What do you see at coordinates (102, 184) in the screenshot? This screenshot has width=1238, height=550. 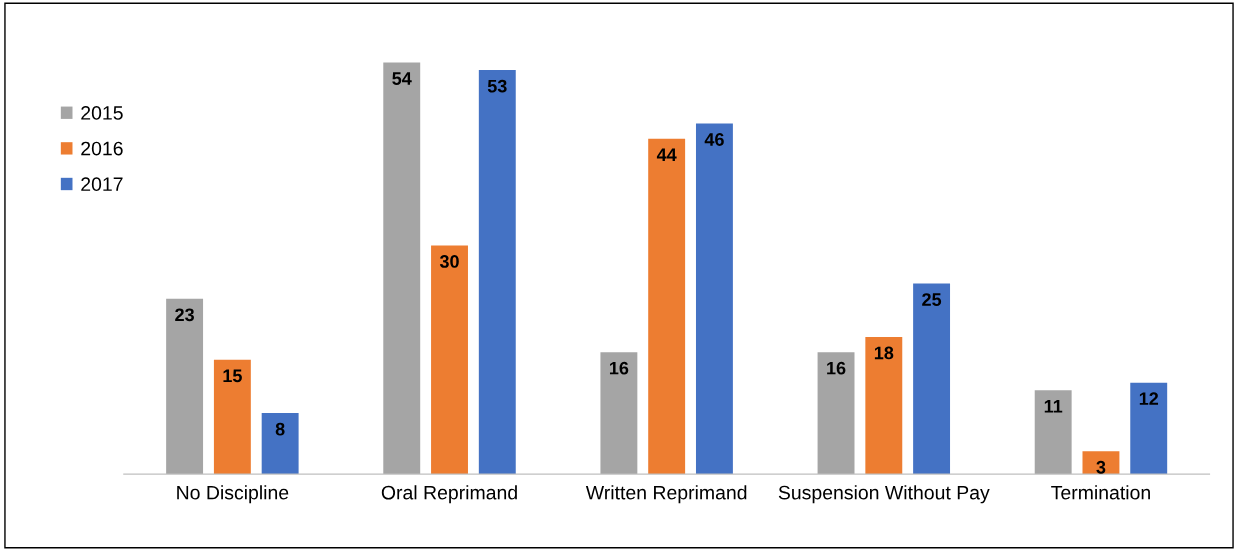 I see `legend-label: 2017` at bounding box center [102, 184].